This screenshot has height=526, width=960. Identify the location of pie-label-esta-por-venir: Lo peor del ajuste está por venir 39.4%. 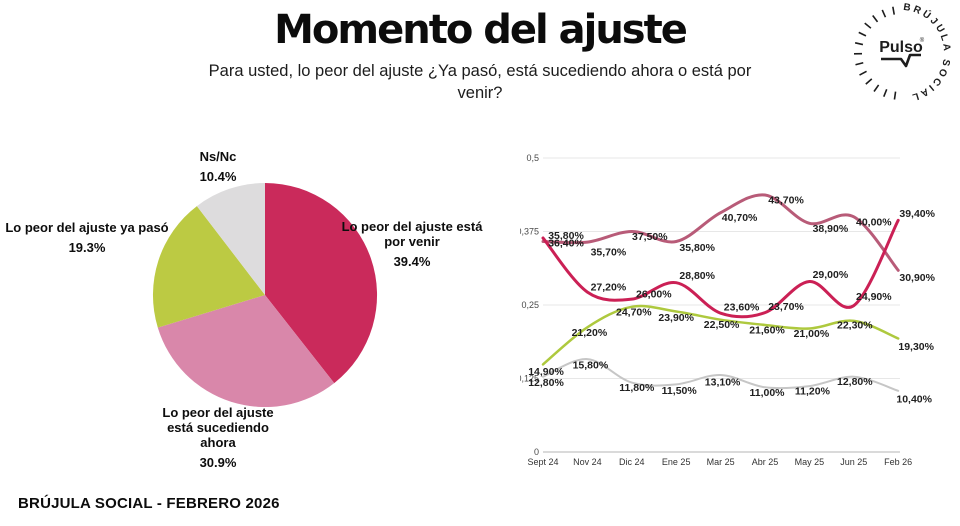
(412, 244).